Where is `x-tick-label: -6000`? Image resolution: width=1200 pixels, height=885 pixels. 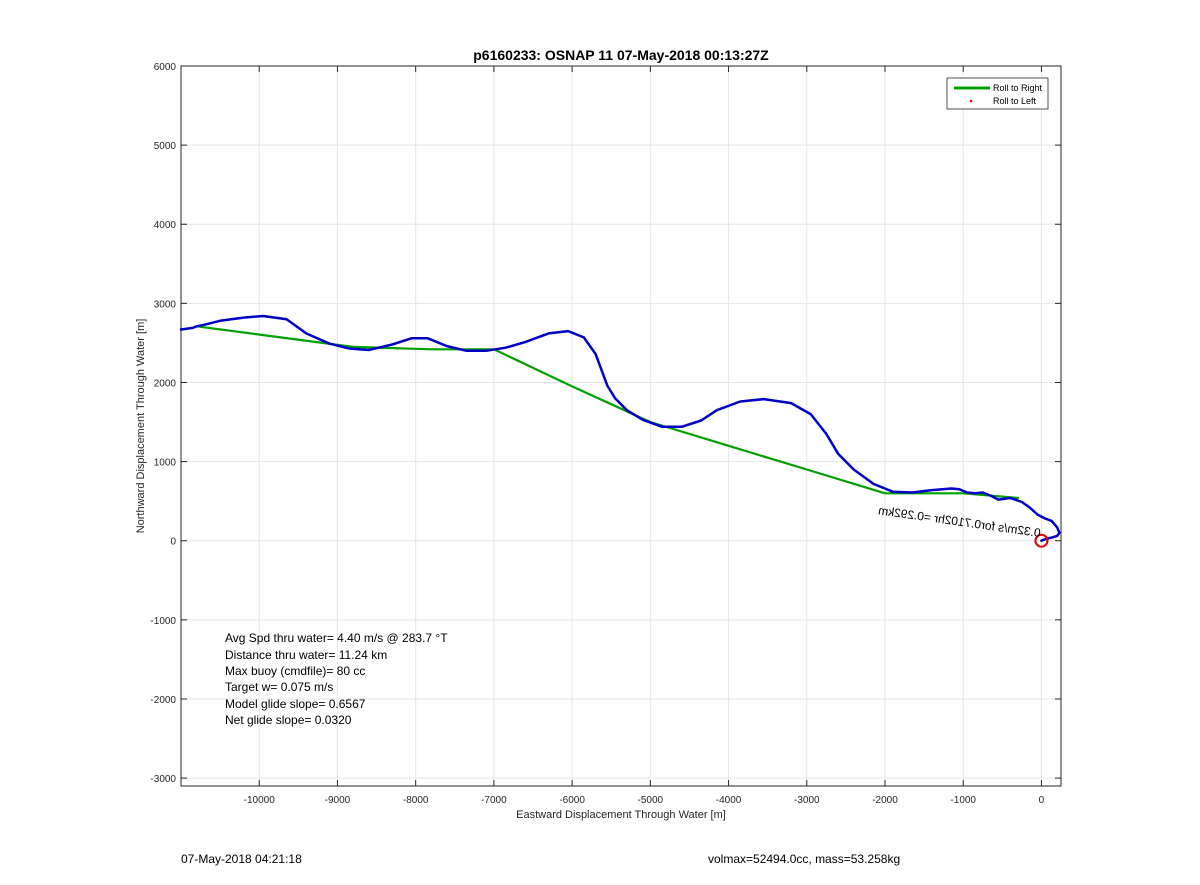 x-tick-label: -6000 is located at coordinates (572, 800).